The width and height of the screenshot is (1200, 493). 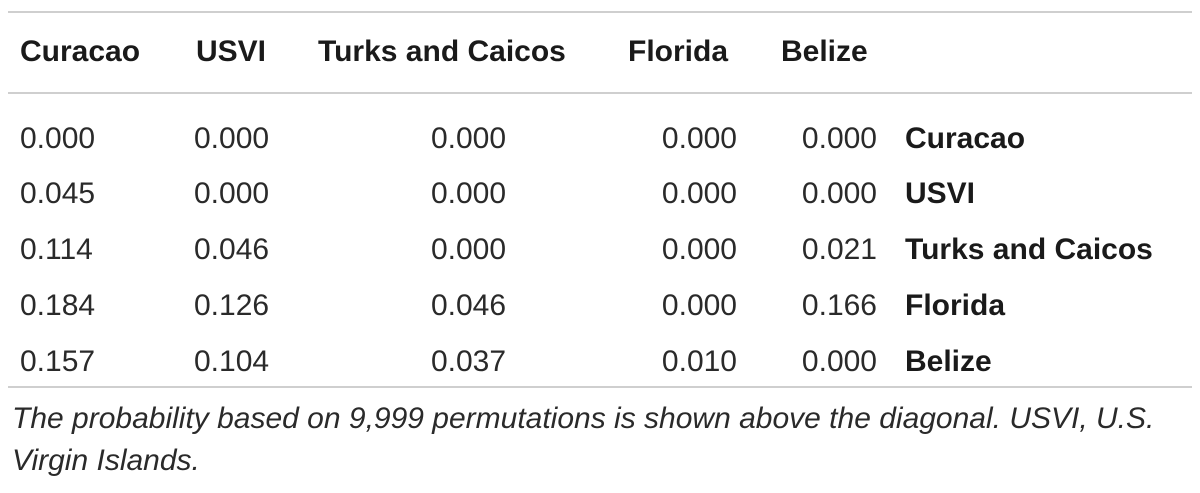 What do you see at coordinates (58, 193) in the screenshot?
I see `table-cell: 0.045` at bounding box center [58, 193].